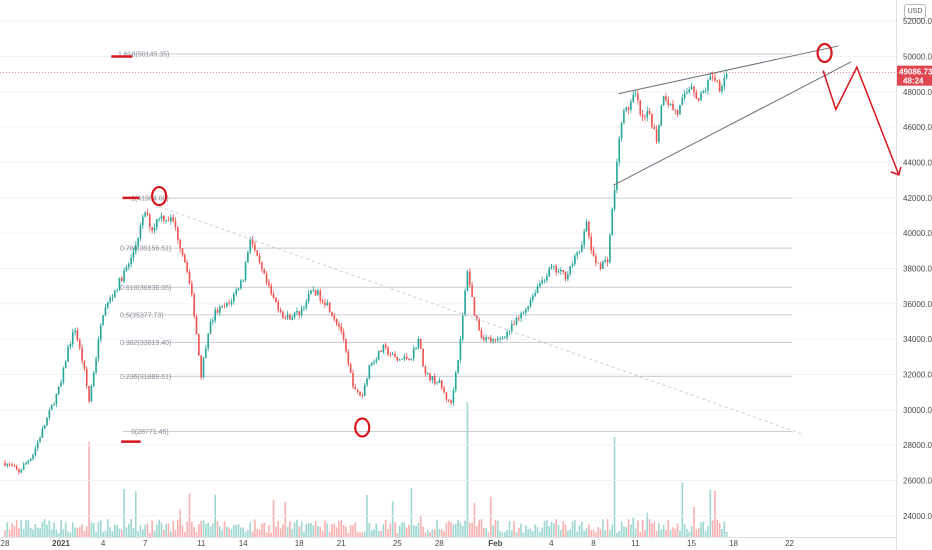 The image size is (932, 550). Describe the element at coordinates (398, 543) in the screenshot. I see `time-axis: 28 2021 4 7 11 14 18 21 25 28 Feb 4 8 11 15 18 22` at that location.